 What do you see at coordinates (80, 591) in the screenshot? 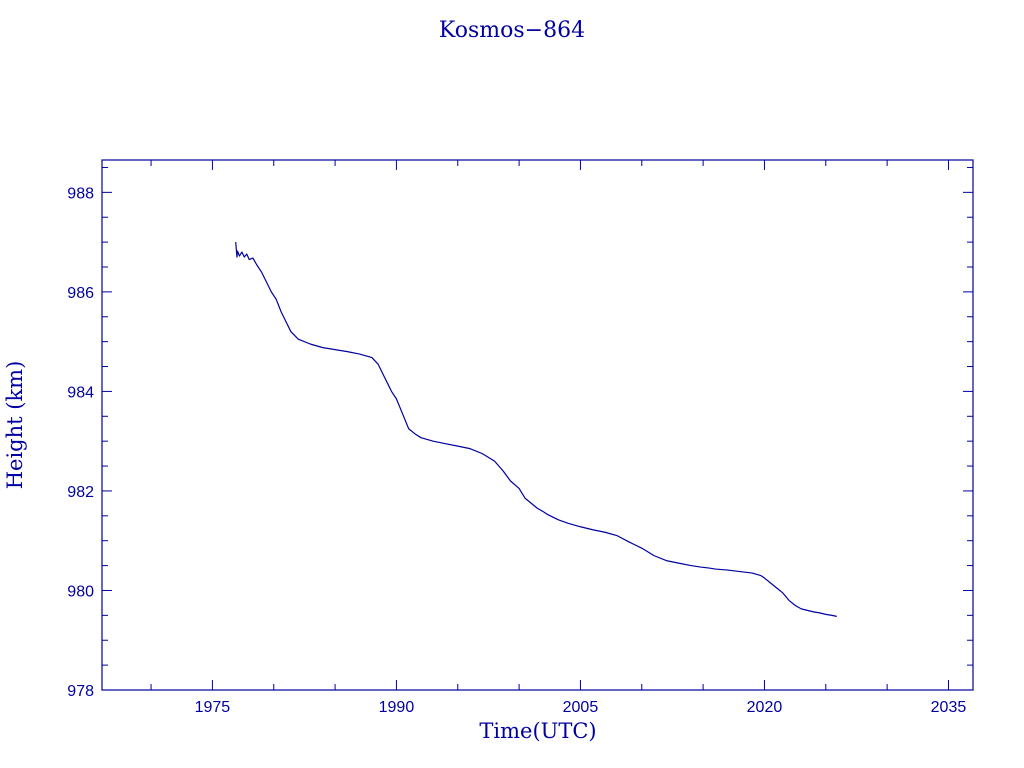
I see `y-tick-label: 980` at bounding box center [80, 591].